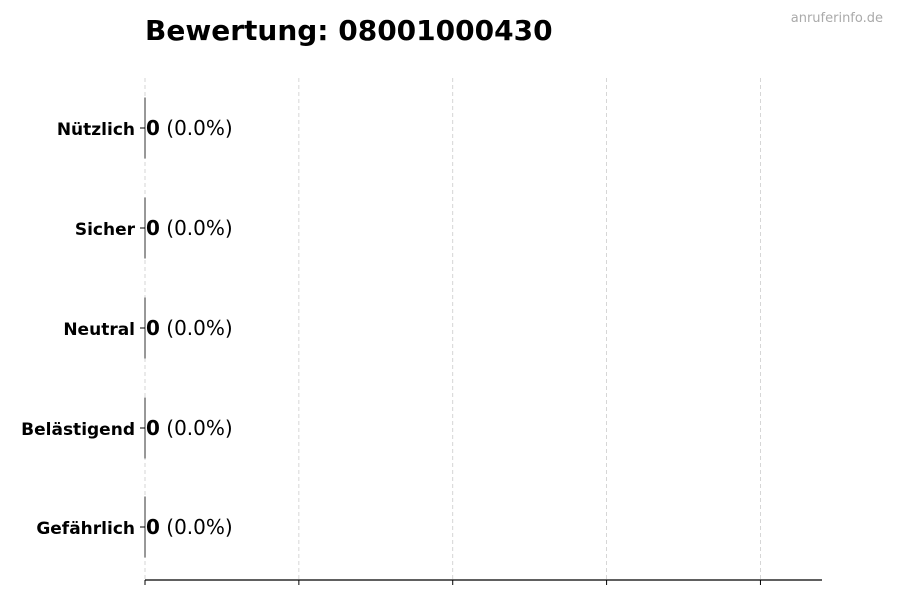 This screenshot has width=900, height=600. I want to click on y-tick-label: Belästigend, so click(78, 430).